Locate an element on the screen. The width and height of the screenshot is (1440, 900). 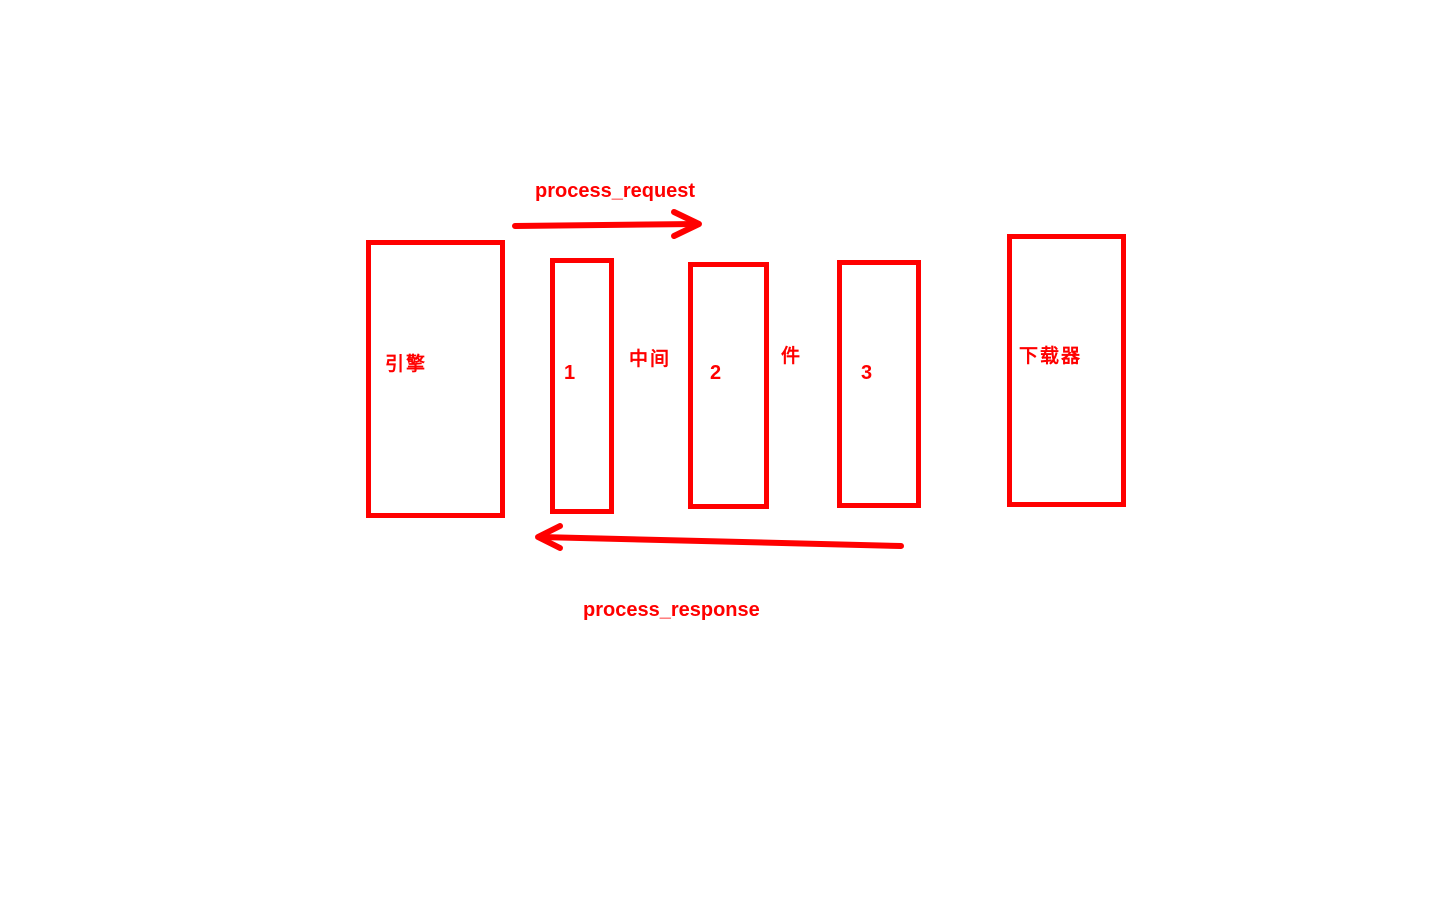
request-arrow-shaft is located at coordinates (606, 225).